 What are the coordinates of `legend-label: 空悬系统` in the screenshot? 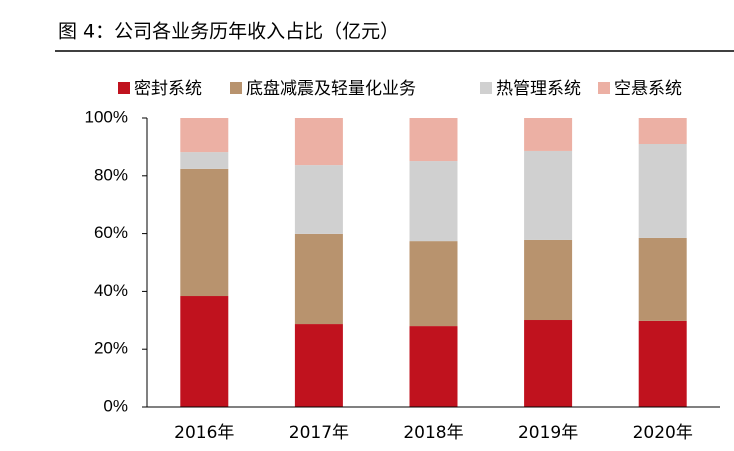 It's located at (648, 89).